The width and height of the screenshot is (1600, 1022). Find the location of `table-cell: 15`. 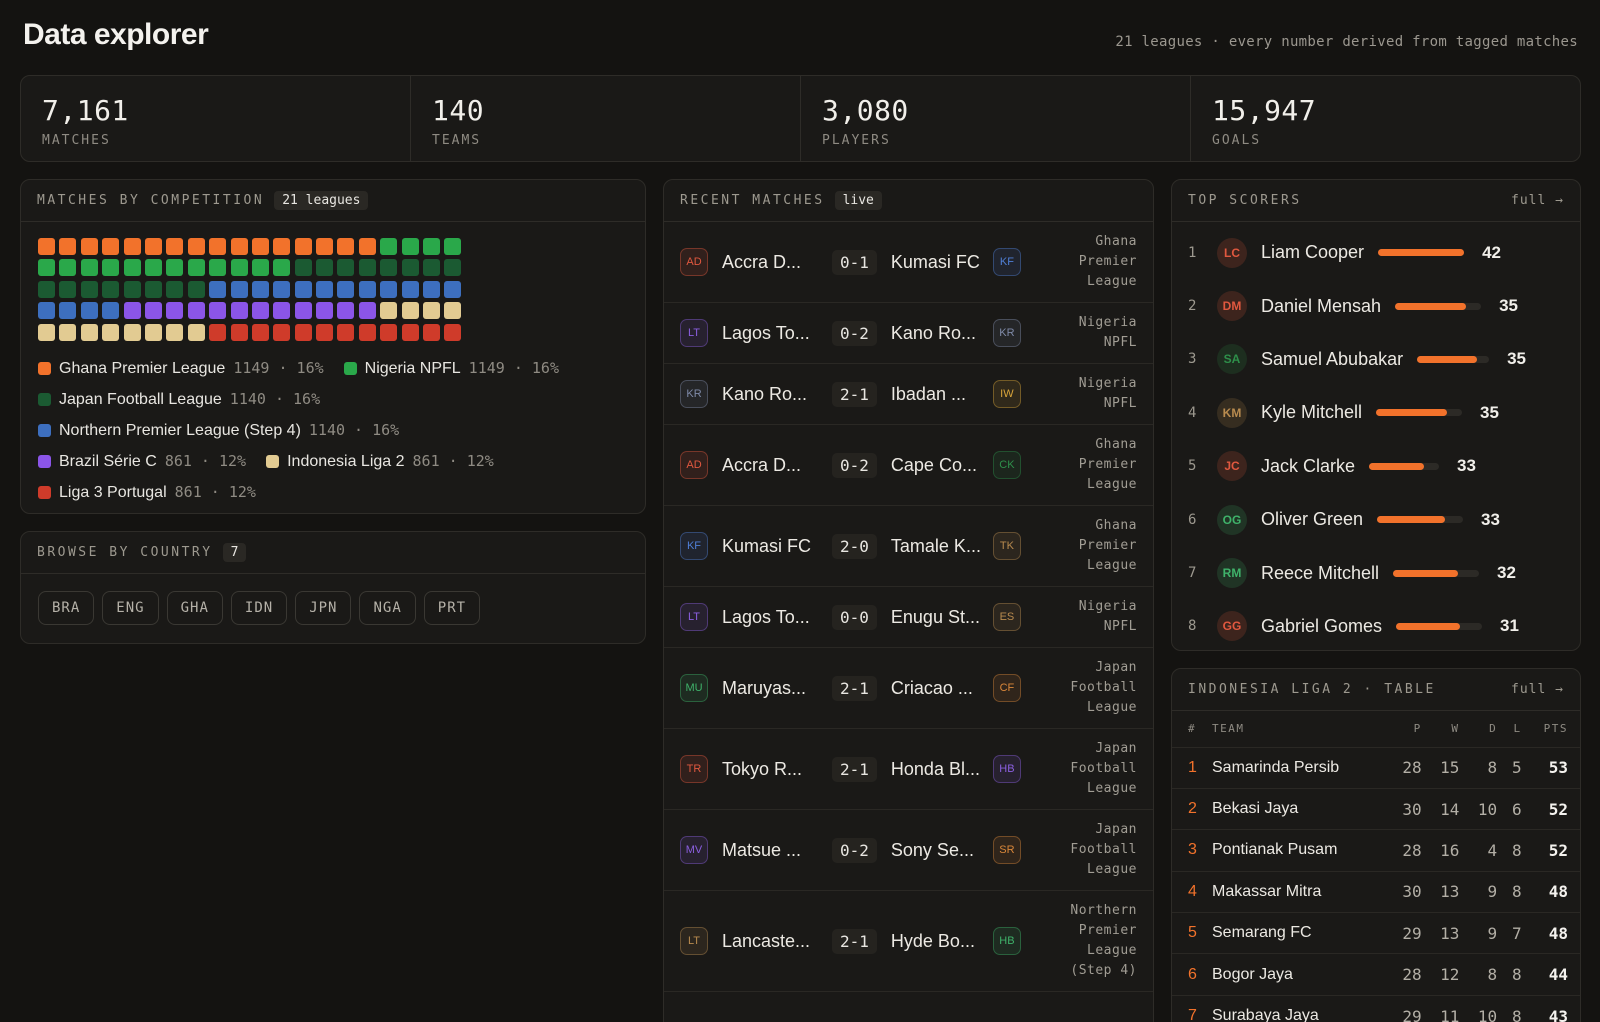

table-cell: 15 is located at coordinates (1448, 768).